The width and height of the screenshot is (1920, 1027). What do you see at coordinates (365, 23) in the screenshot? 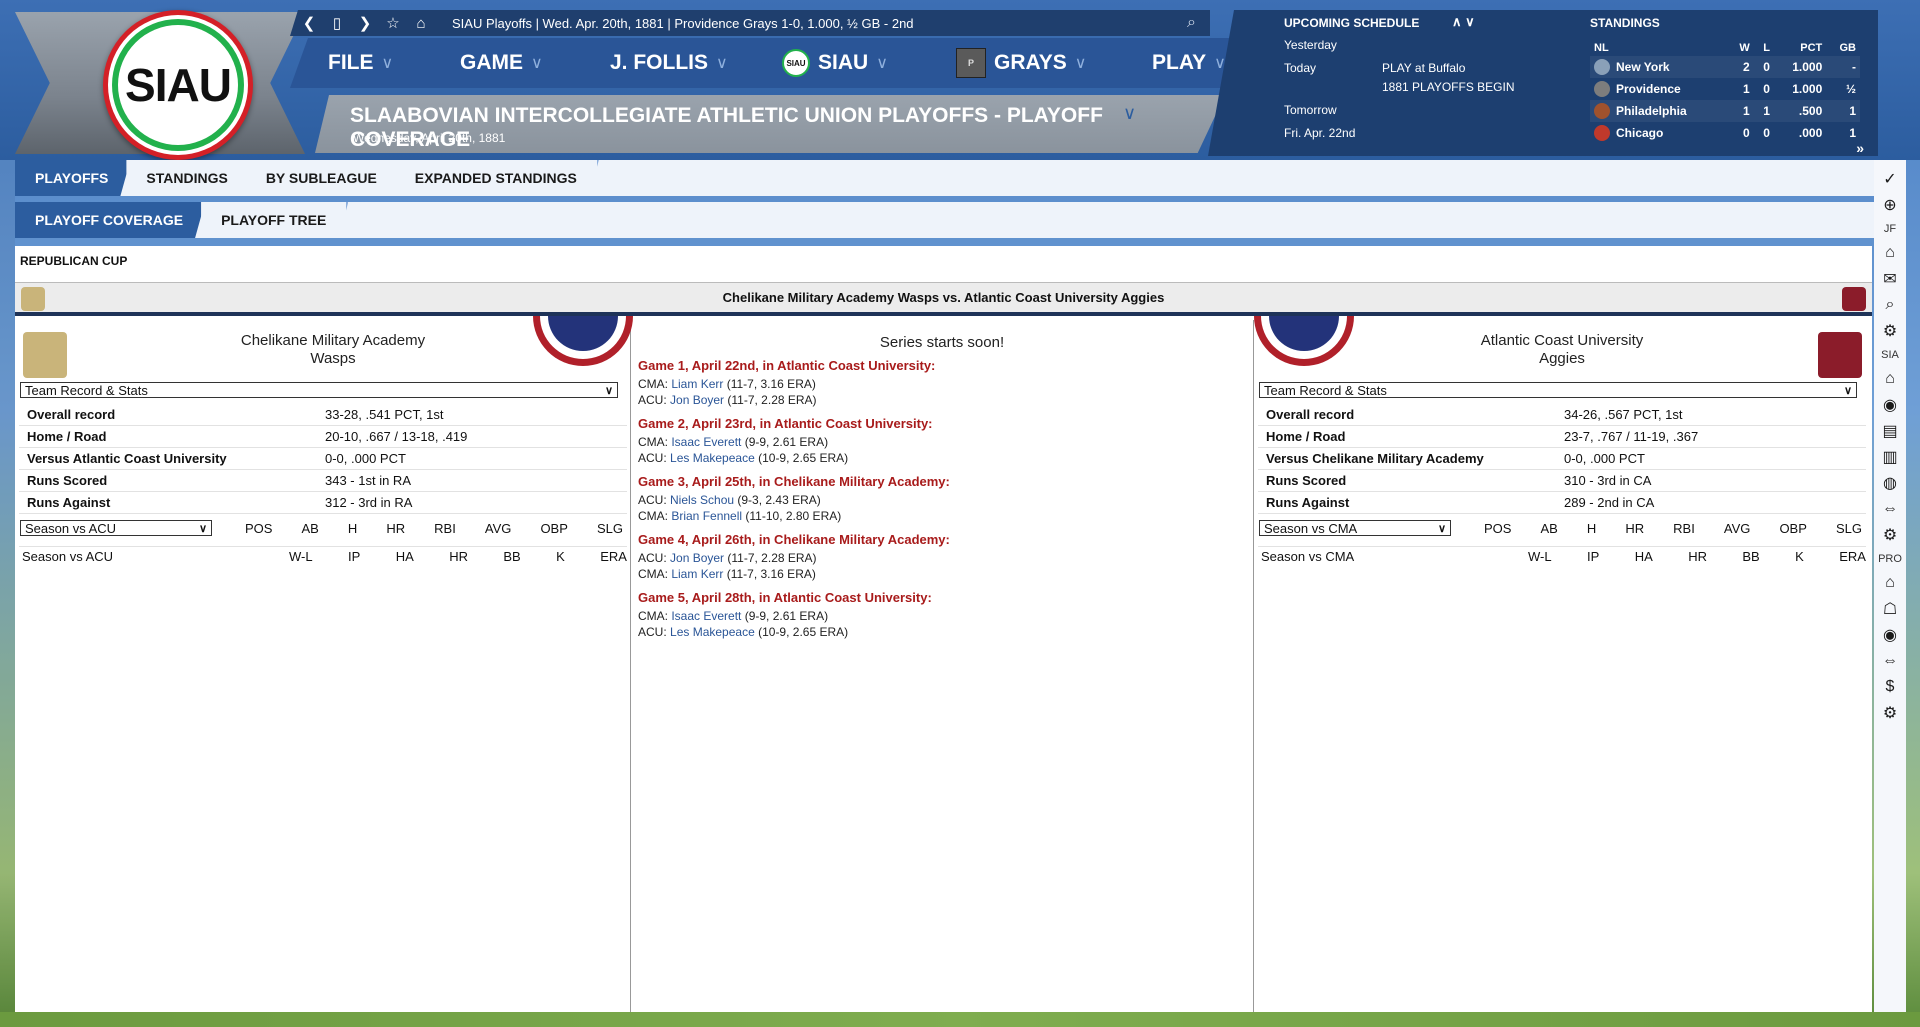
I see `forward-icon: ❯` at bounding box center [365, 23].